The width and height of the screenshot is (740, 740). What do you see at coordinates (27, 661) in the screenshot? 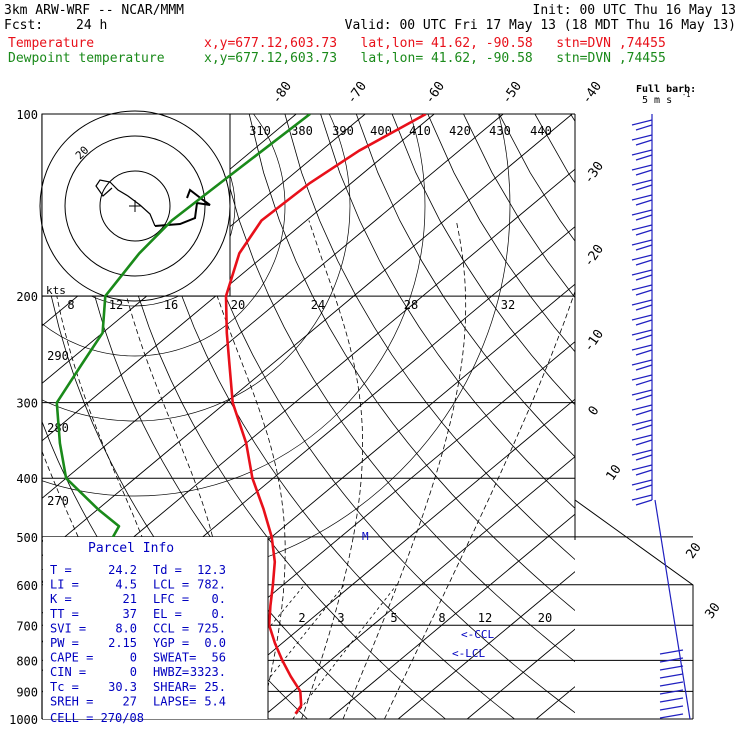
I see `pressure-label: 800` at bounding box center [27, 661].